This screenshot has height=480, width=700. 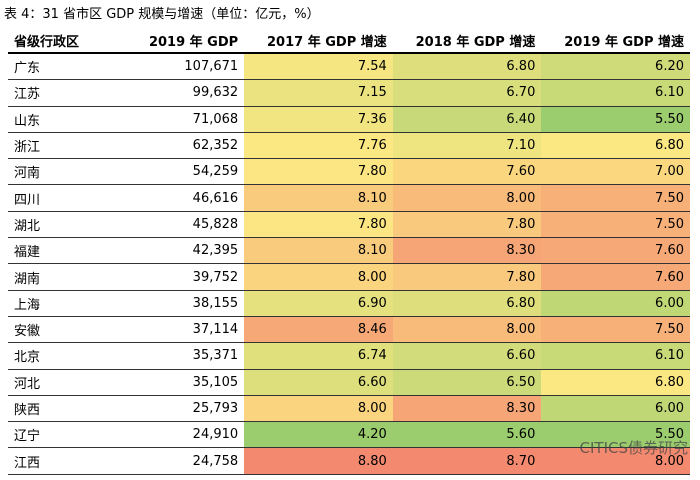 I want to click on table-row: 山东 71,068 7.36 6.40 5.50, so click(x=349, y=119).